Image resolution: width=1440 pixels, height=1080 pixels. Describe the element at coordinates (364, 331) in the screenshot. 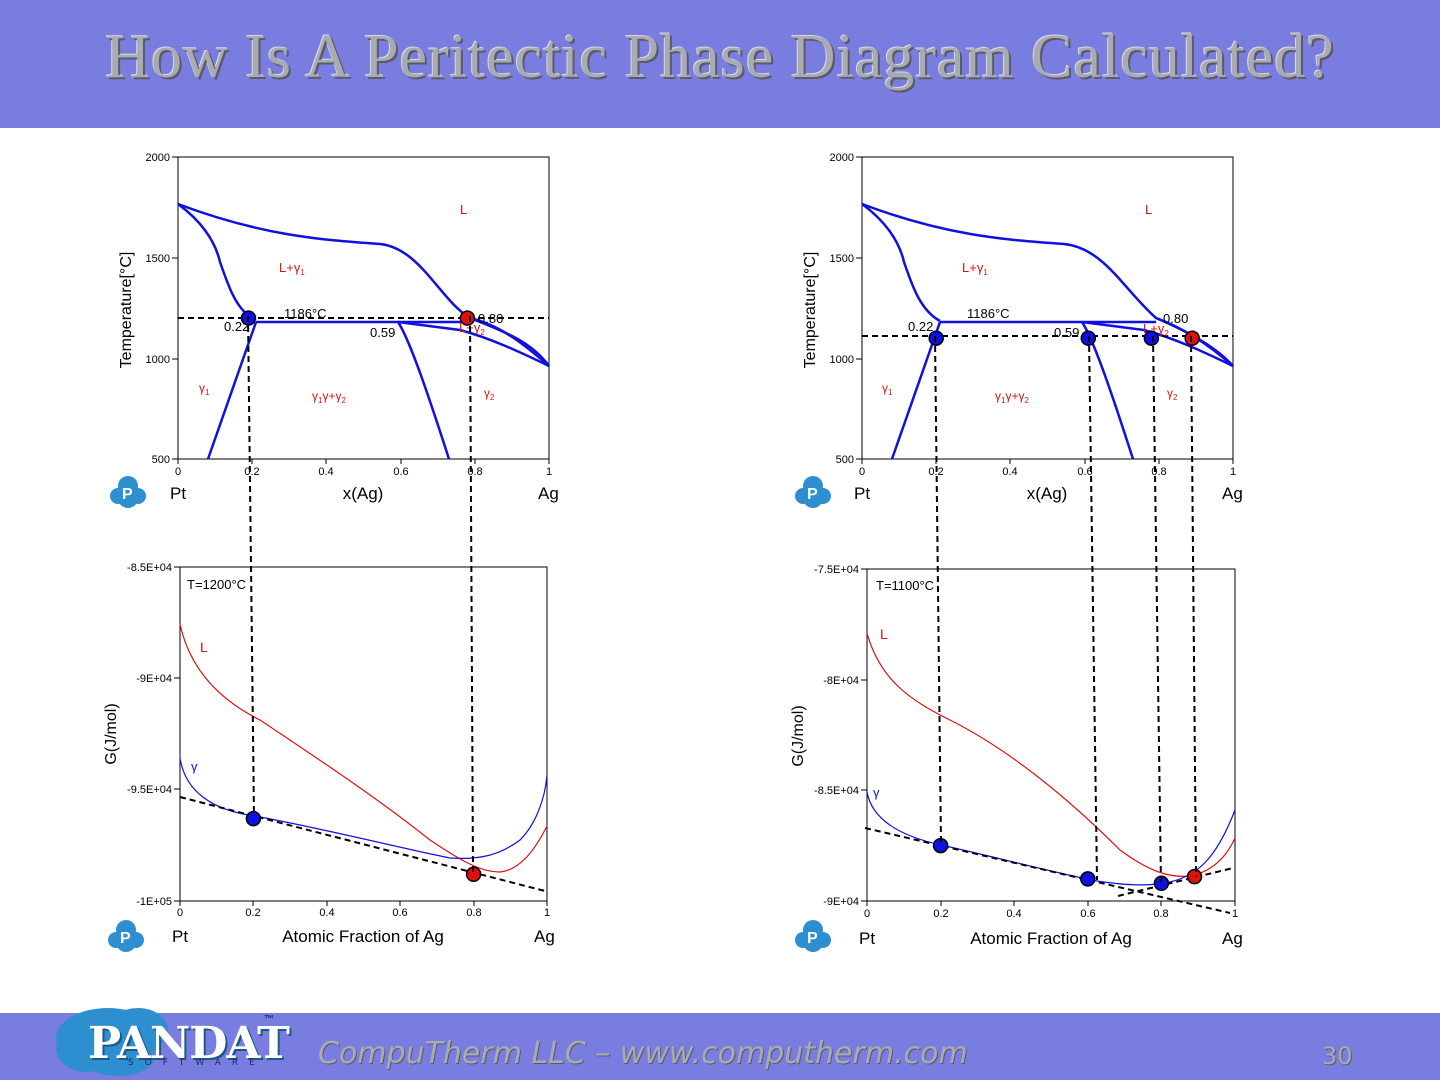

I see `left-phase-boundaries` at that location.